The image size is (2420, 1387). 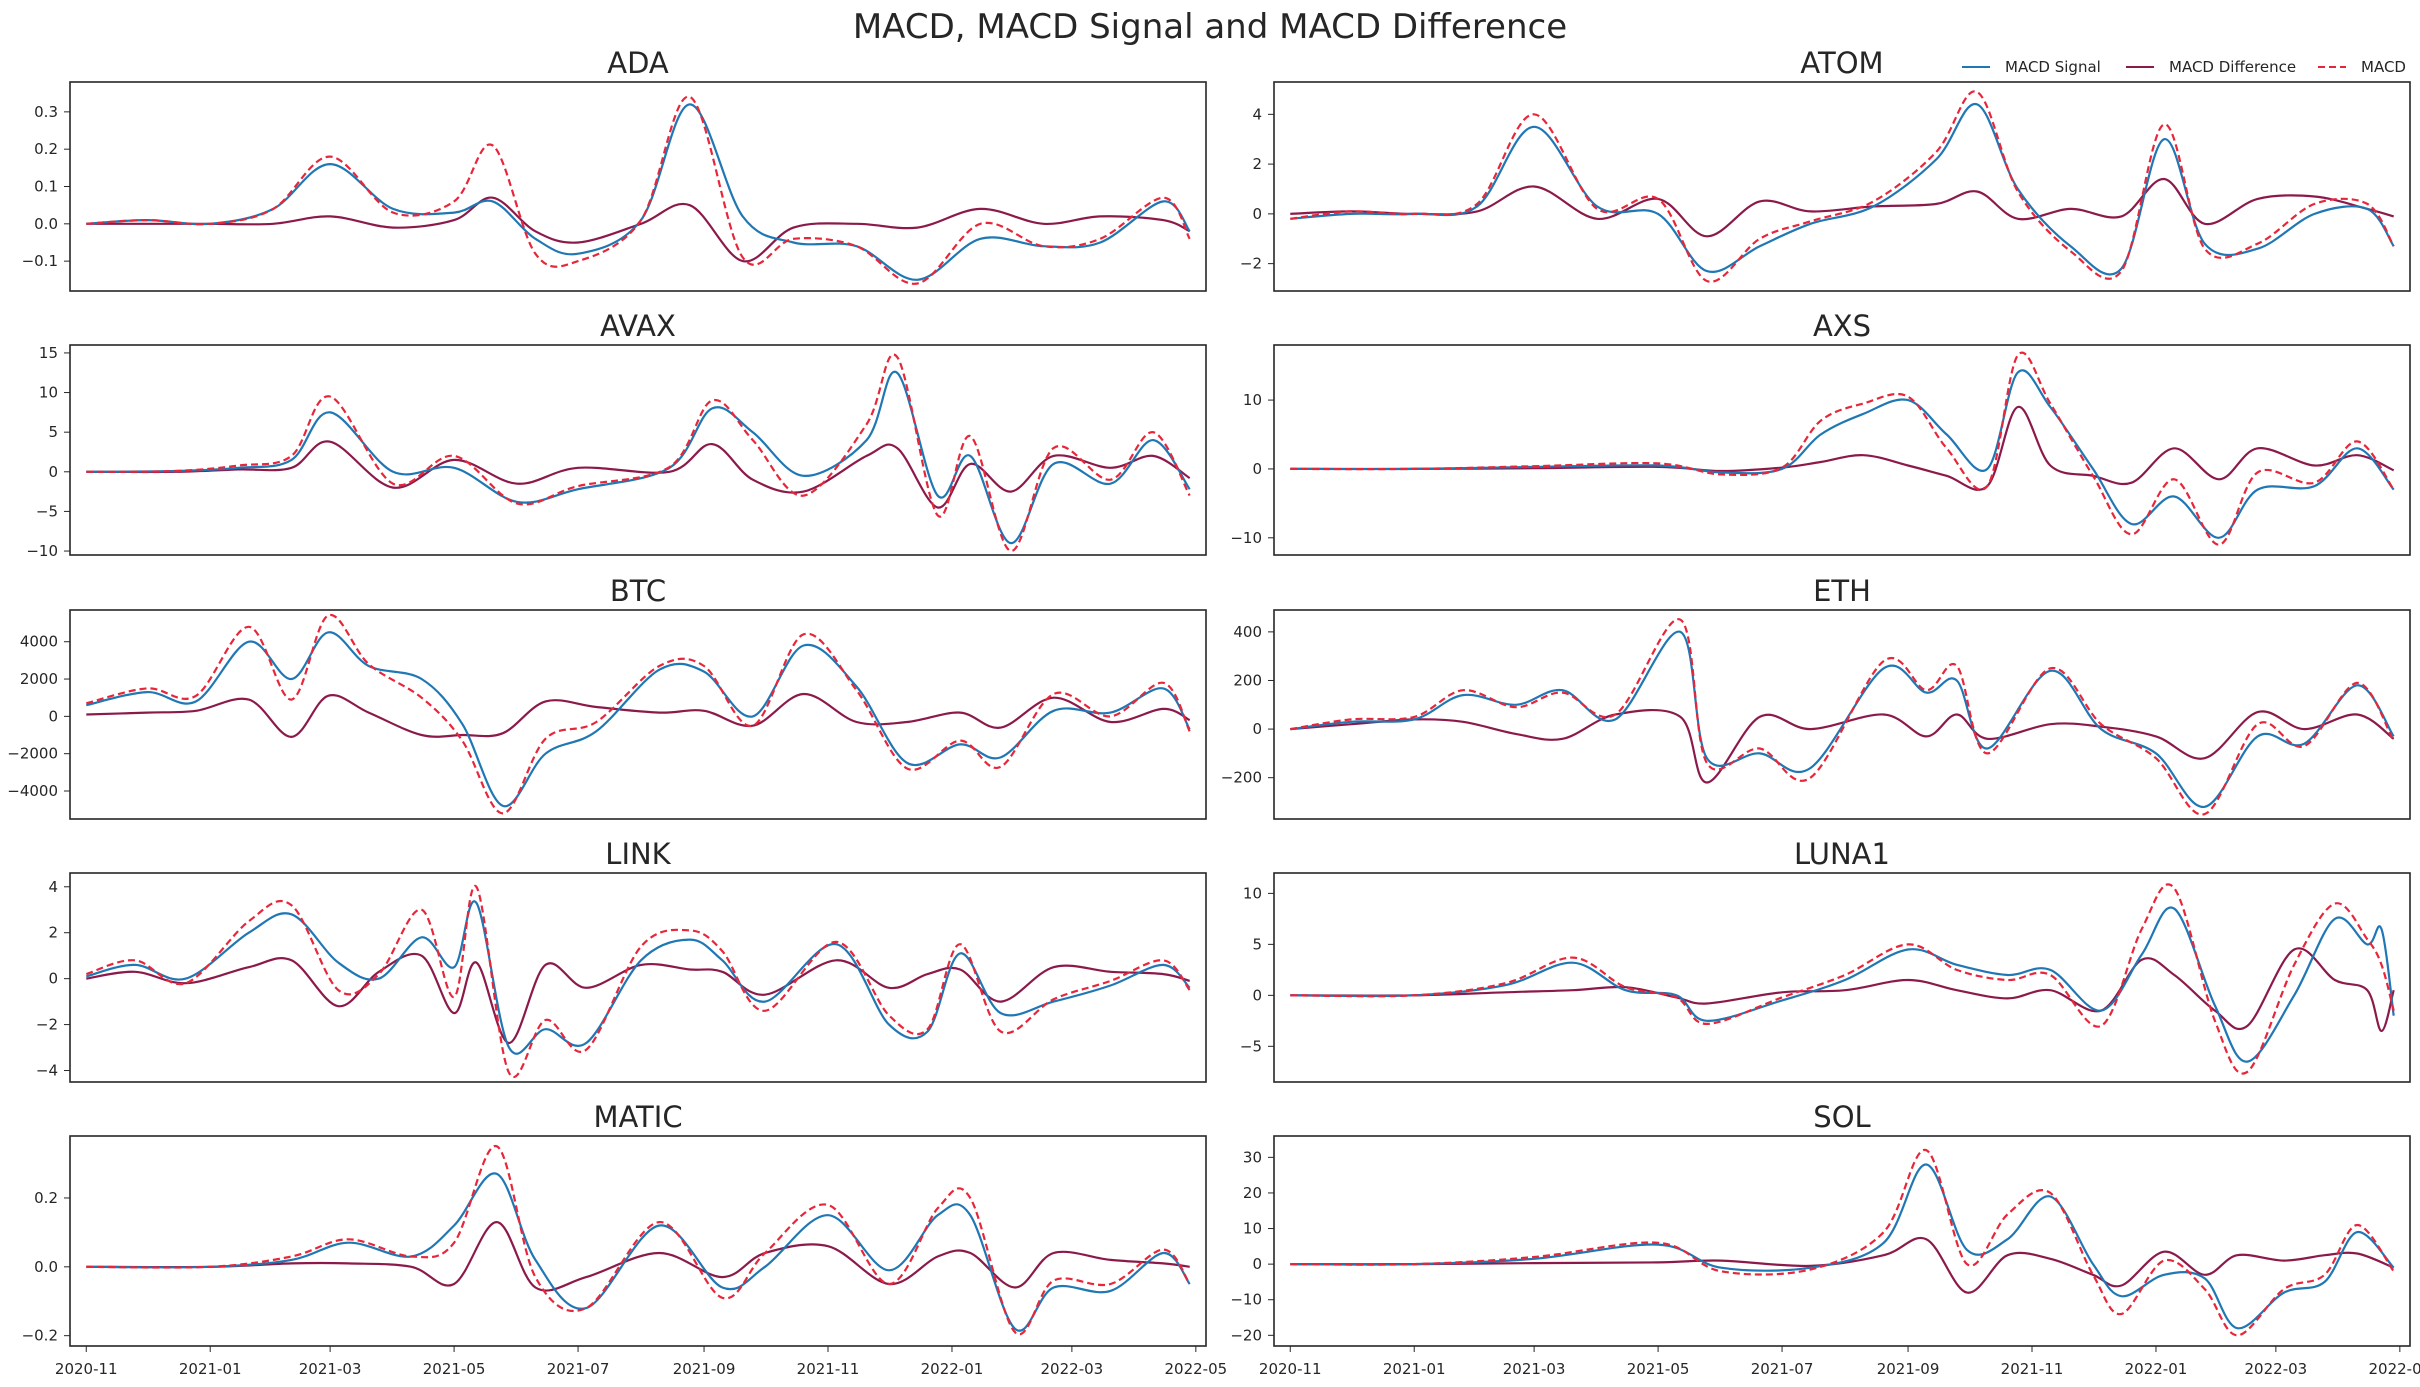 I want to click on y-tick-label: 0.2, so click(x=46, y=149).